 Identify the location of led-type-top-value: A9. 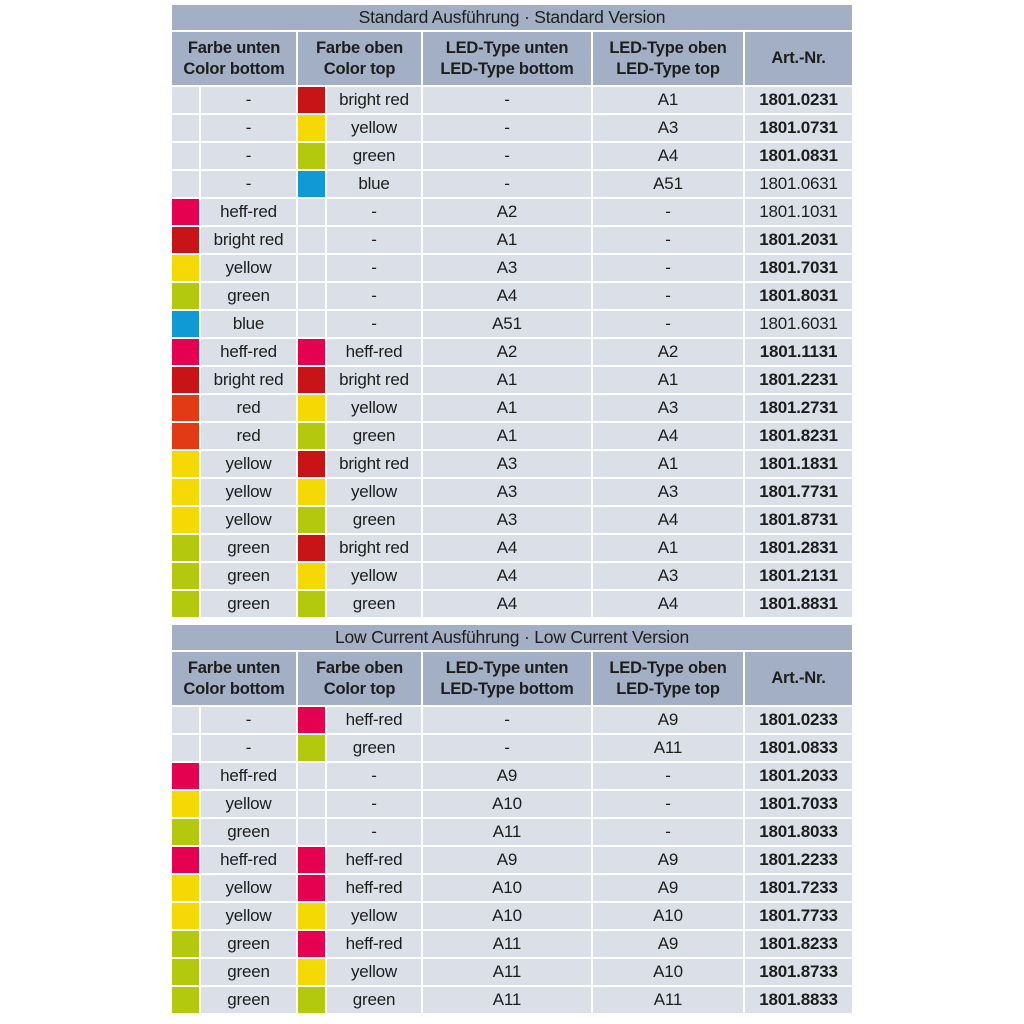
(668, 888).